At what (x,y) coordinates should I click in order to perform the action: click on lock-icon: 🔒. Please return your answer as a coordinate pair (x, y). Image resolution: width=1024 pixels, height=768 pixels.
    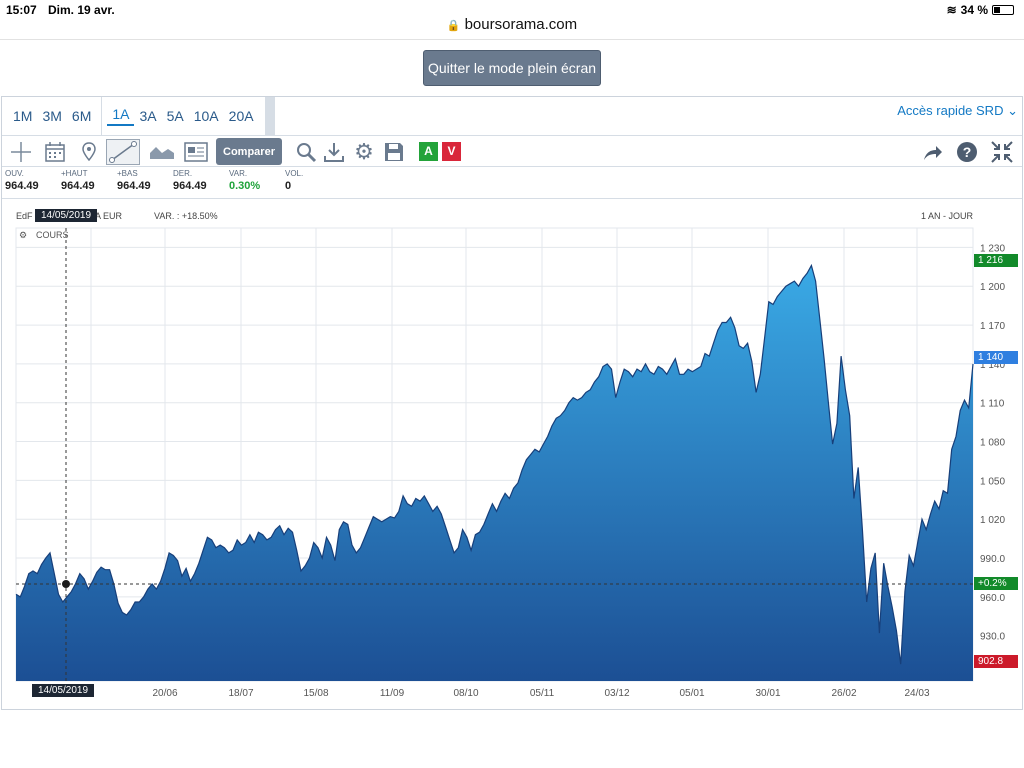
    Looking at the image, I should click on (453, 26).